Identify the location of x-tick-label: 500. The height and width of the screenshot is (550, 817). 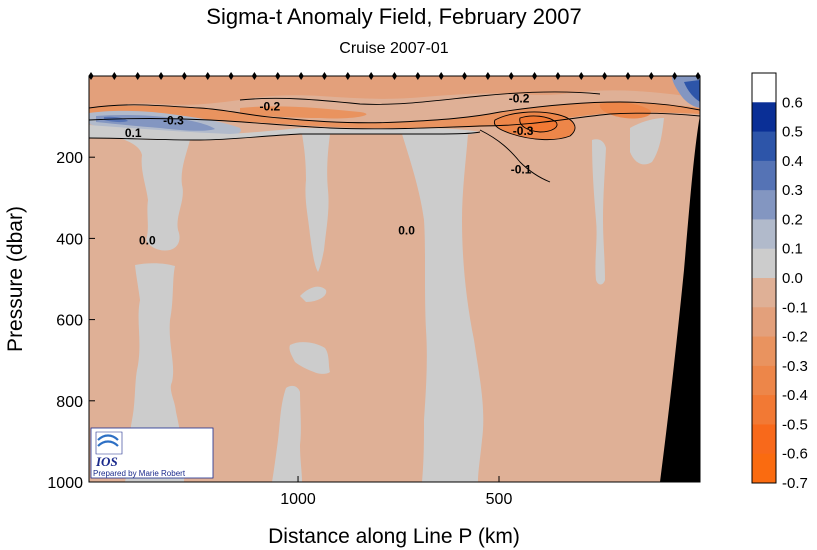
(499, 499).